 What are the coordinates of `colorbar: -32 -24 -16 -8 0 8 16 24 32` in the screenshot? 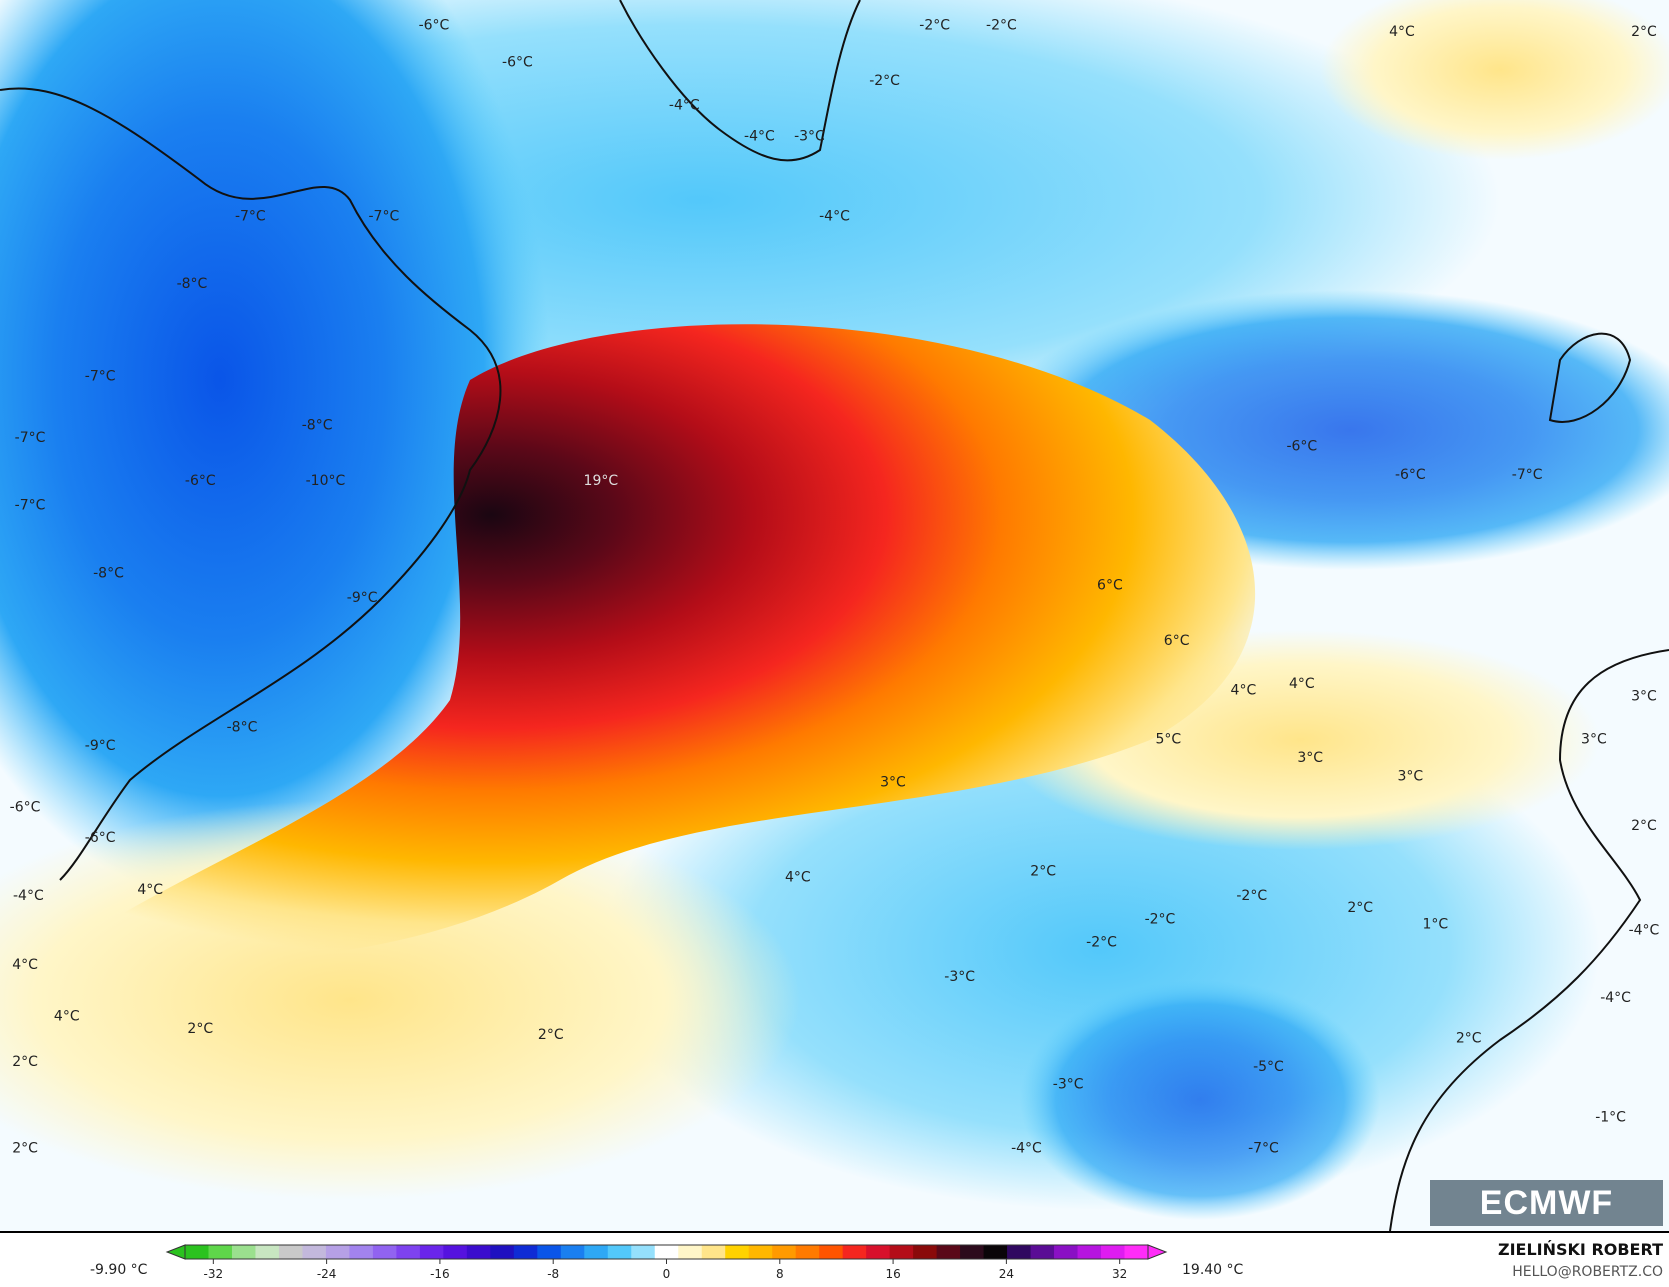 It's located at (666, 1262).